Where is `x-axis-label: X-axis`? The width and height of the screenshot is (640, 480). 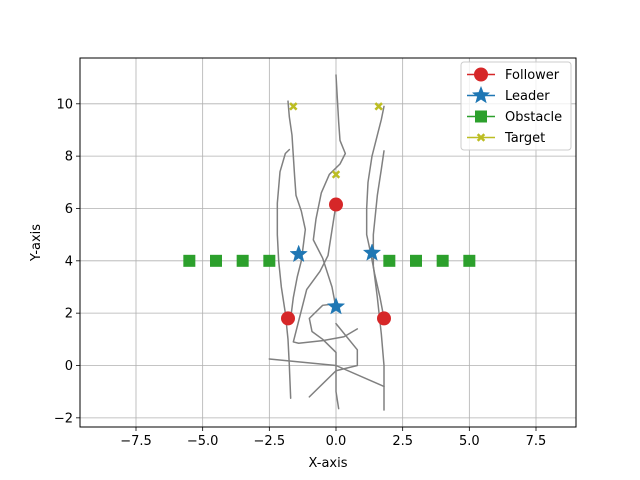
x-axis-label: X-axis is located at coordinates (328, 463).